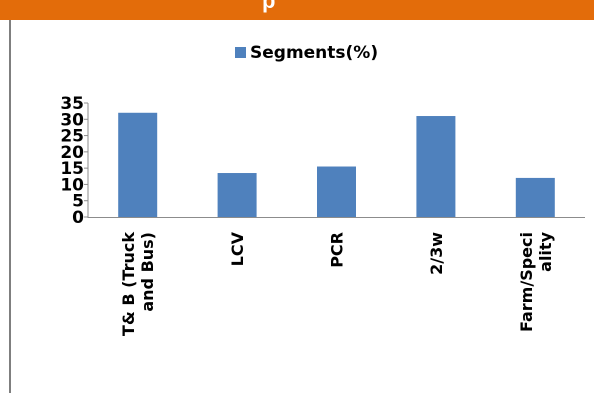  I want to click on legend-label: Segments(%), so click(314, 53).